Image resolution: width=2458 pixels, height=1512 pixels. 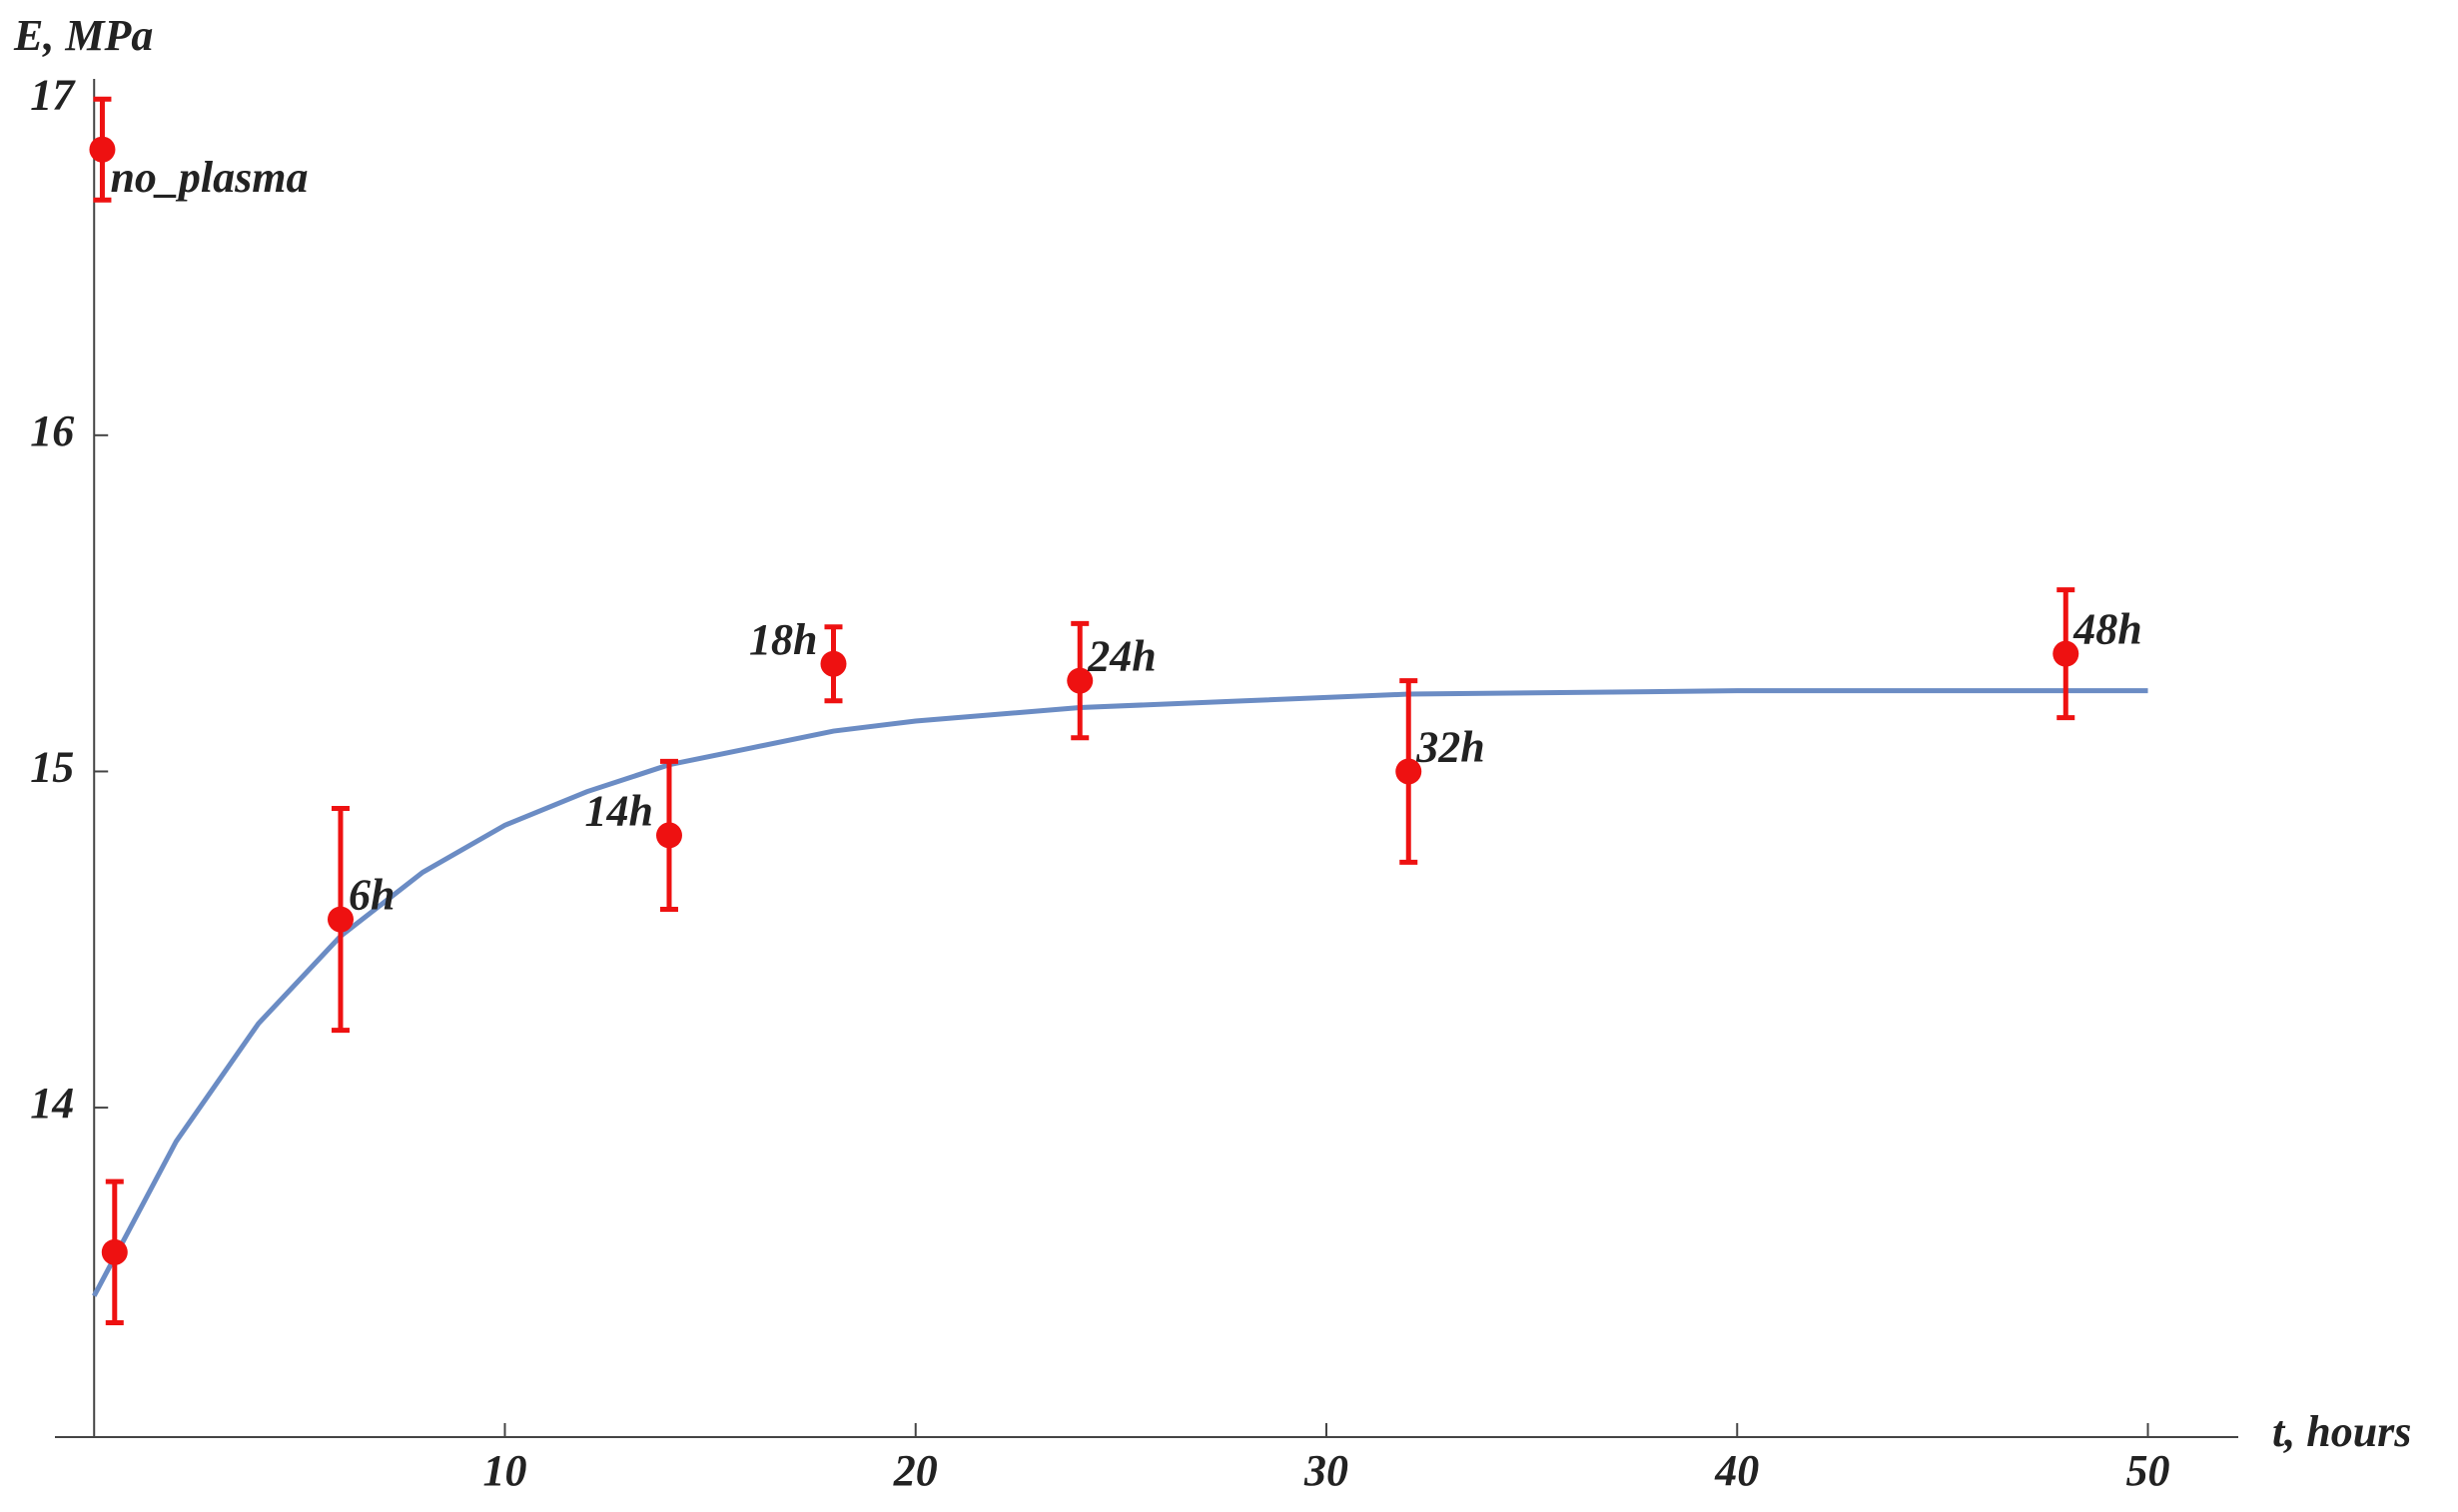 I want to click on point-label: 32h, so click(x=1450, y=747).